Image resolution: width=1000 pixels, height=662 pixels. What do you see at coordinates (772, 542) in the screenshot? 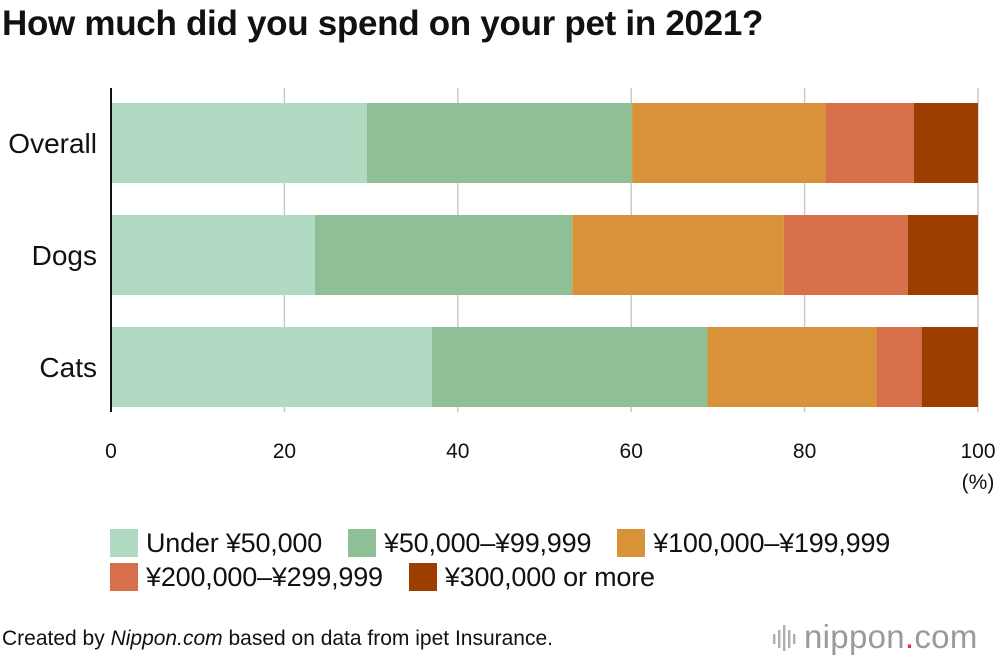
I see `legend-label: ¥100,000–¥199,999` at bounding box center [772, 542].